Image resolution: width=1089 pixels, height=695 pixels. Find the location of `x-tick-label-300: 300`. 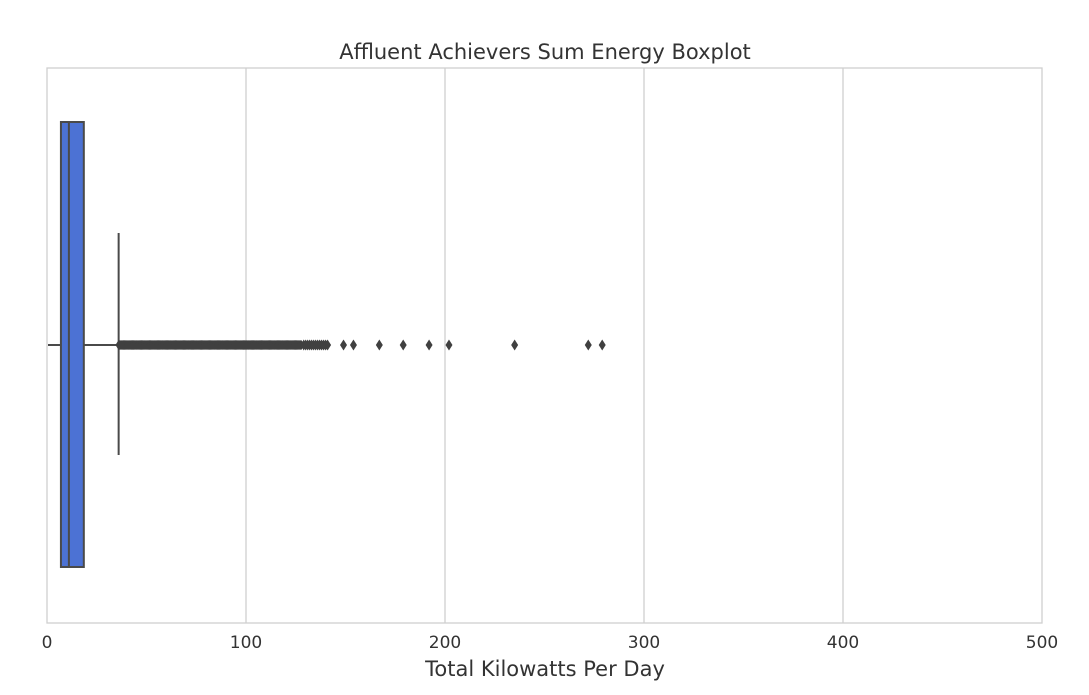

x-tick-label-300: 300 is located at coordinates (644, 643).